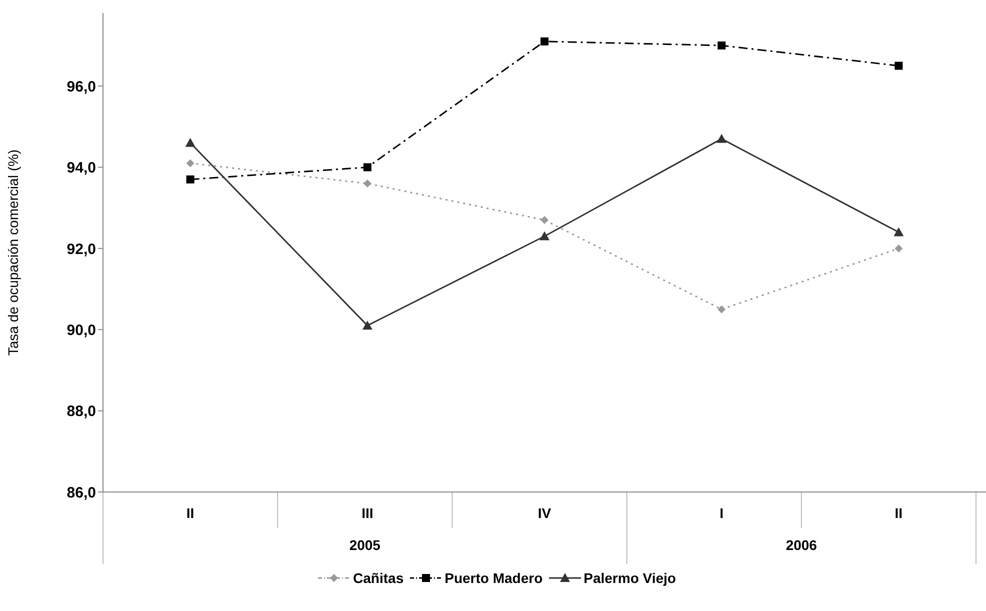  Describe the element at coordinates (493, 578) in the screenshot. I see `legend-label: Puerto Madero` at that location.